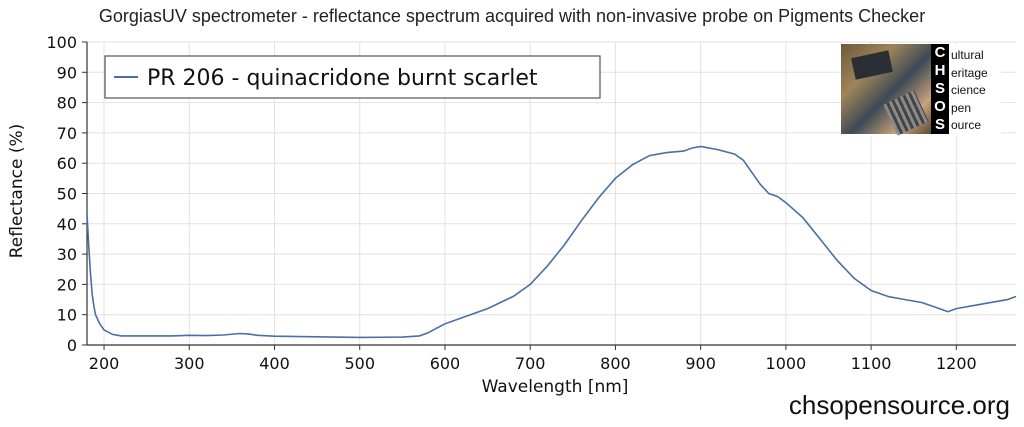 The image size is (1024, 427). I want to click on x-tick-labels: 200 300 400 500 600 700 800 900 1000 1100 1200, so click(533, 363).